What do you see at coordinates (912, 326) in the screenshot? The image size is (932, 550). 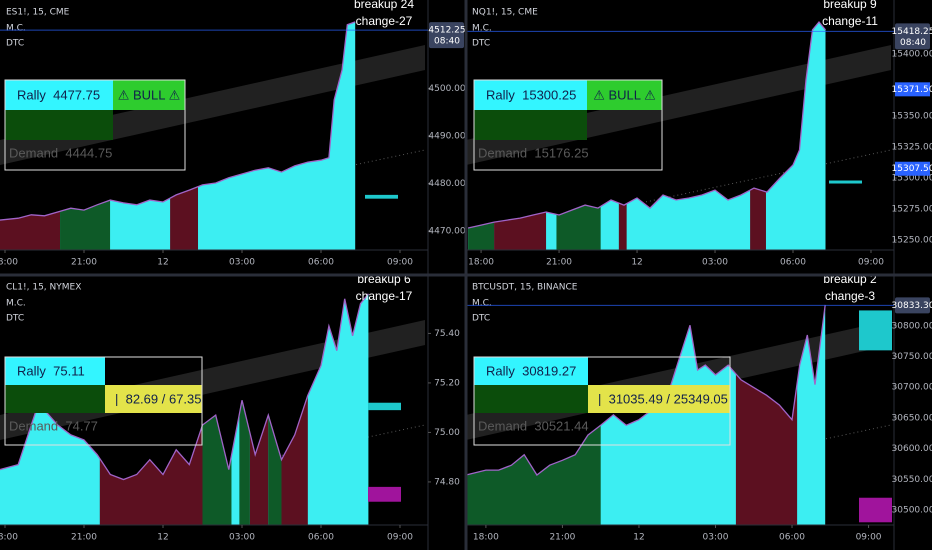 I see `y-tick-label: 30800.00` at bounding box center [912, 326].